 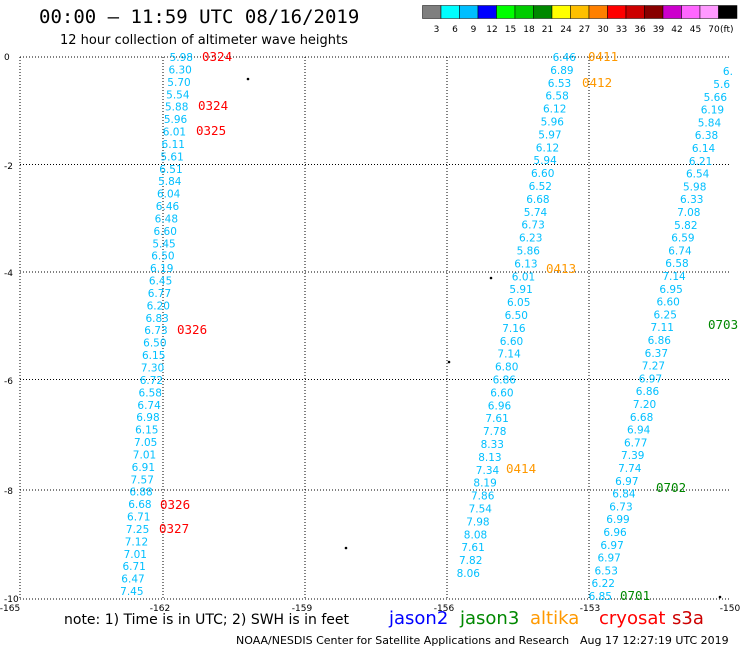 I want to click on wave-height-value: 6.37, so click(x=656, y=354).